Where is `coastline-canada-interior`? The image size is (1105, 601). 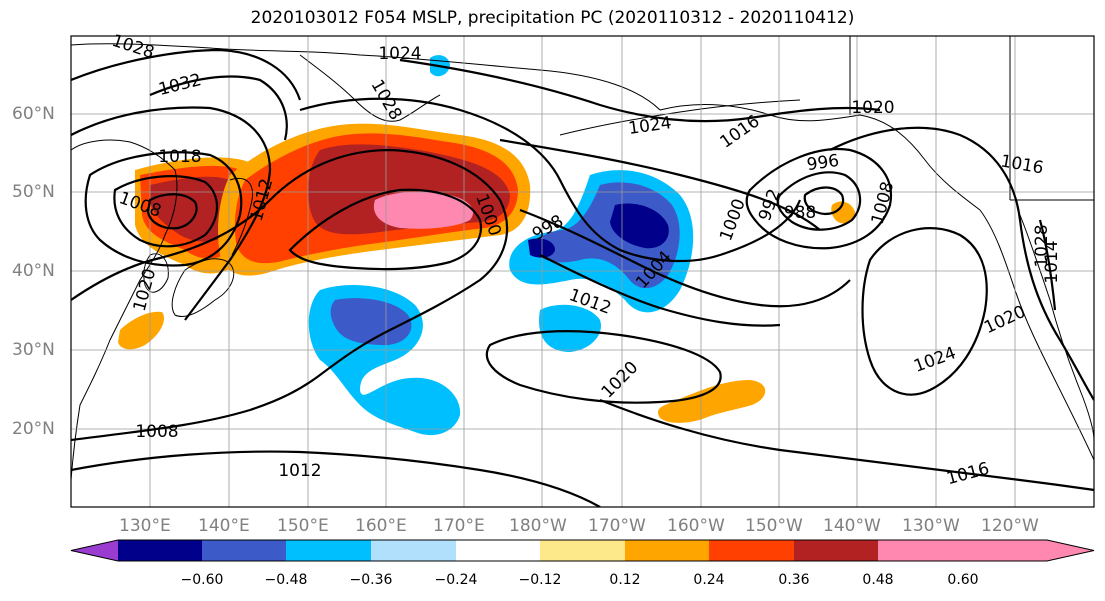 coastline-canada-interior is located at coordinates (971, 118).